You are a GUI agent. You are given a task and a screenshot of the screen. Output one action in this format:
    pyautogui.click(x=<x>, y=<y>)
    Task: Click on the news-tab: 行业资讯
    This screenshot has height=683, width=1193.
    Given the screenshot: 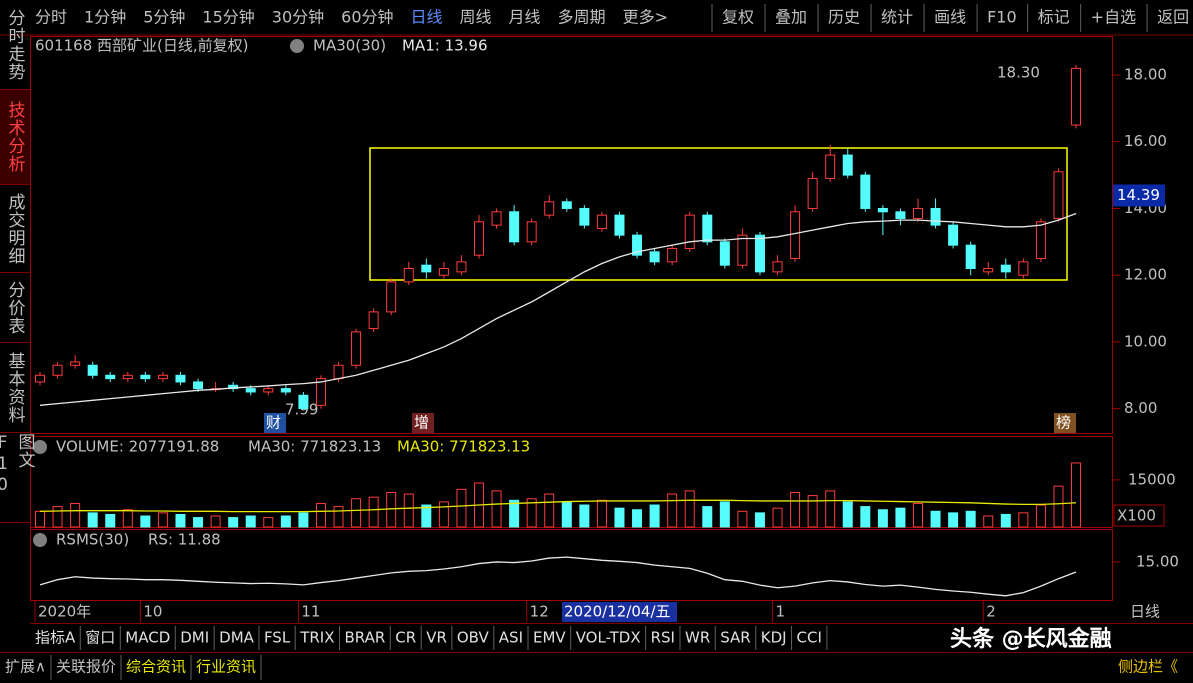 What is the action you would take?
    pyautogui.click(x=226, y=667)
    